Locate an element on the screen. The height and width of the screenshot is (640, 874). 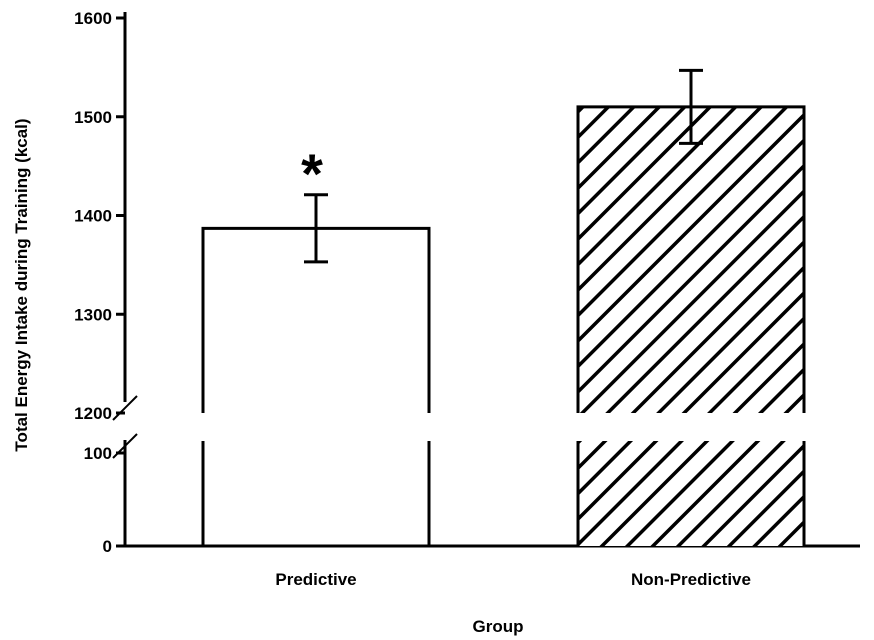
x-category-label: Predictive is located at coordinates (315, 579).